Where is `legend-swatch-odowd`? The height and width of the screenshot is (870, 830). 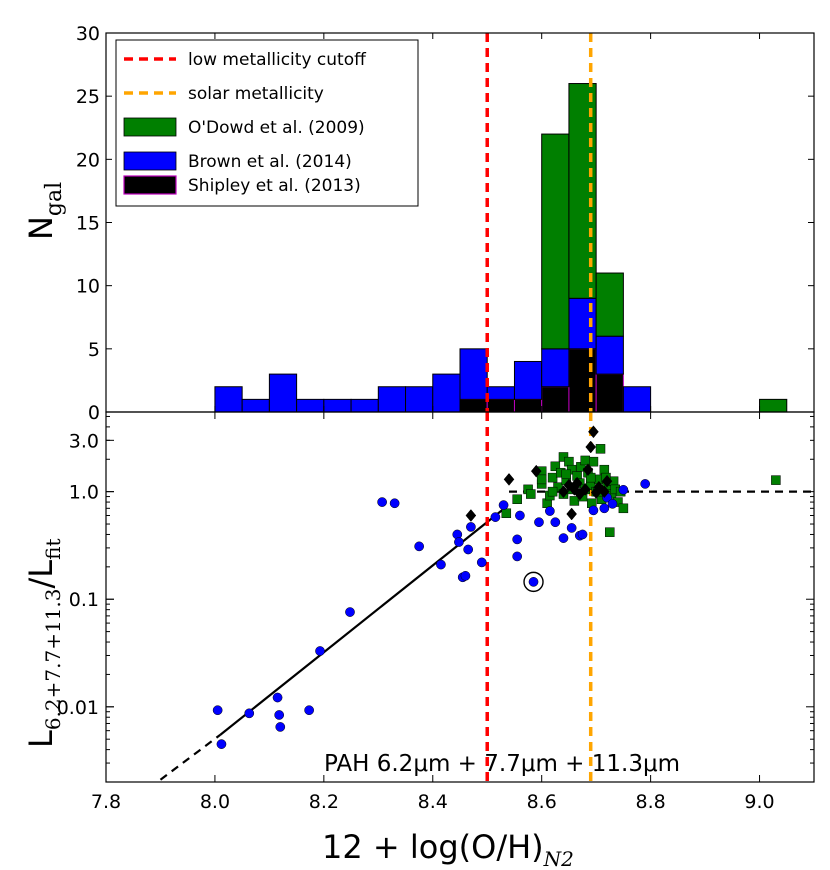
legend-swatch-odowd is located at coordinates (150, 127).